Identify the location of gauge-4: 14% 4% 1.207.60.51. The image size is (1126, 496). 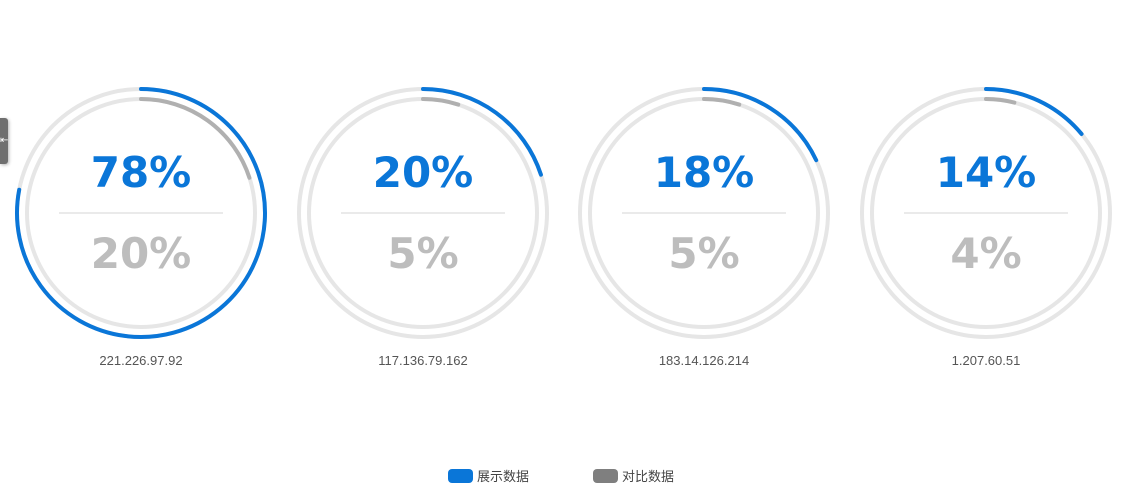
(986, 227).